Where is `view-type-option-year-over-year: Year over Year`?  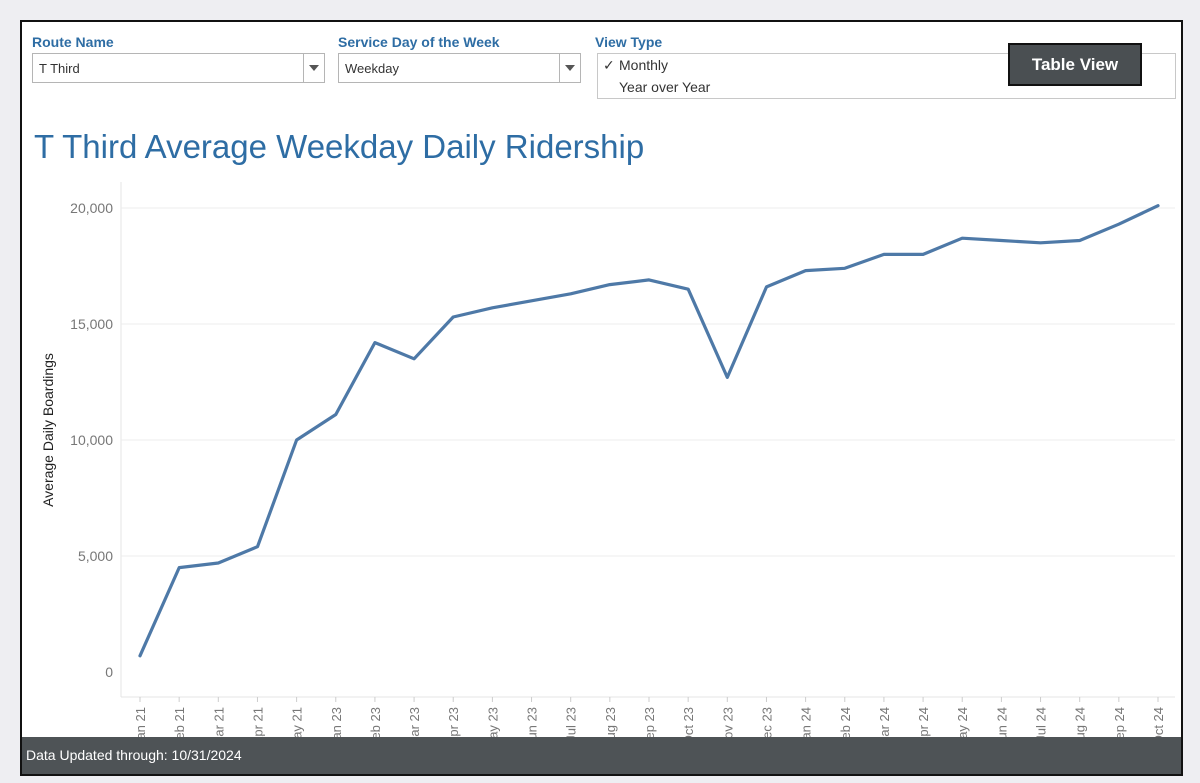 view-type-option-year-over-year: Year over Year is located at coordinates (665, 87).